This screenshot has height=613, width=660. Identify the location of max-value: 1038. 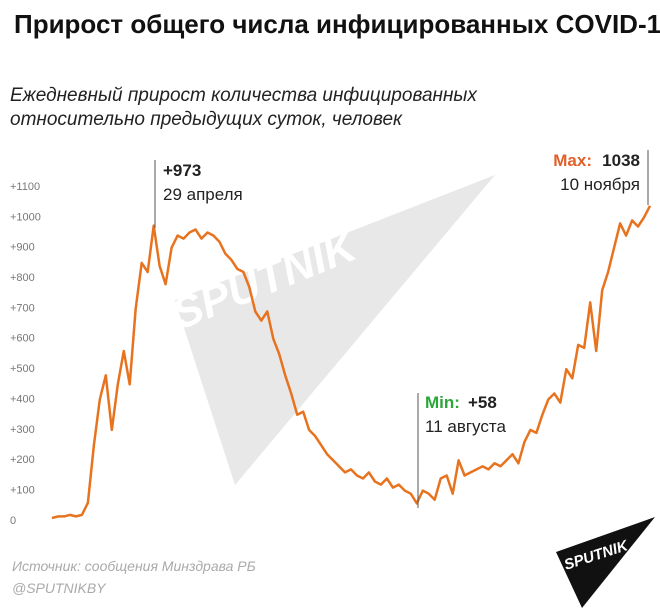
(621, 160).